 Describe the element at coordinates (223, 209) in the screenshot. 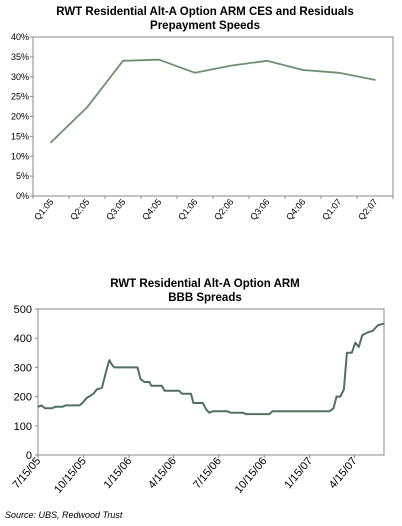

I see `chart1-x-tick-label: Q2:06` at that location.